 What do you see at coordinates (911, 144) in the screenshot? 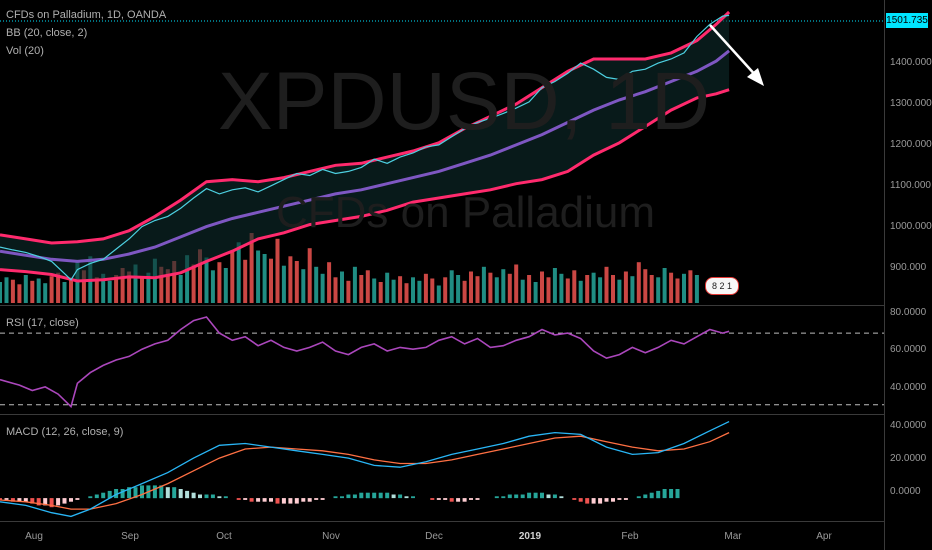
I see `price-tick: 1200.000` at bounding box center [911, 144].